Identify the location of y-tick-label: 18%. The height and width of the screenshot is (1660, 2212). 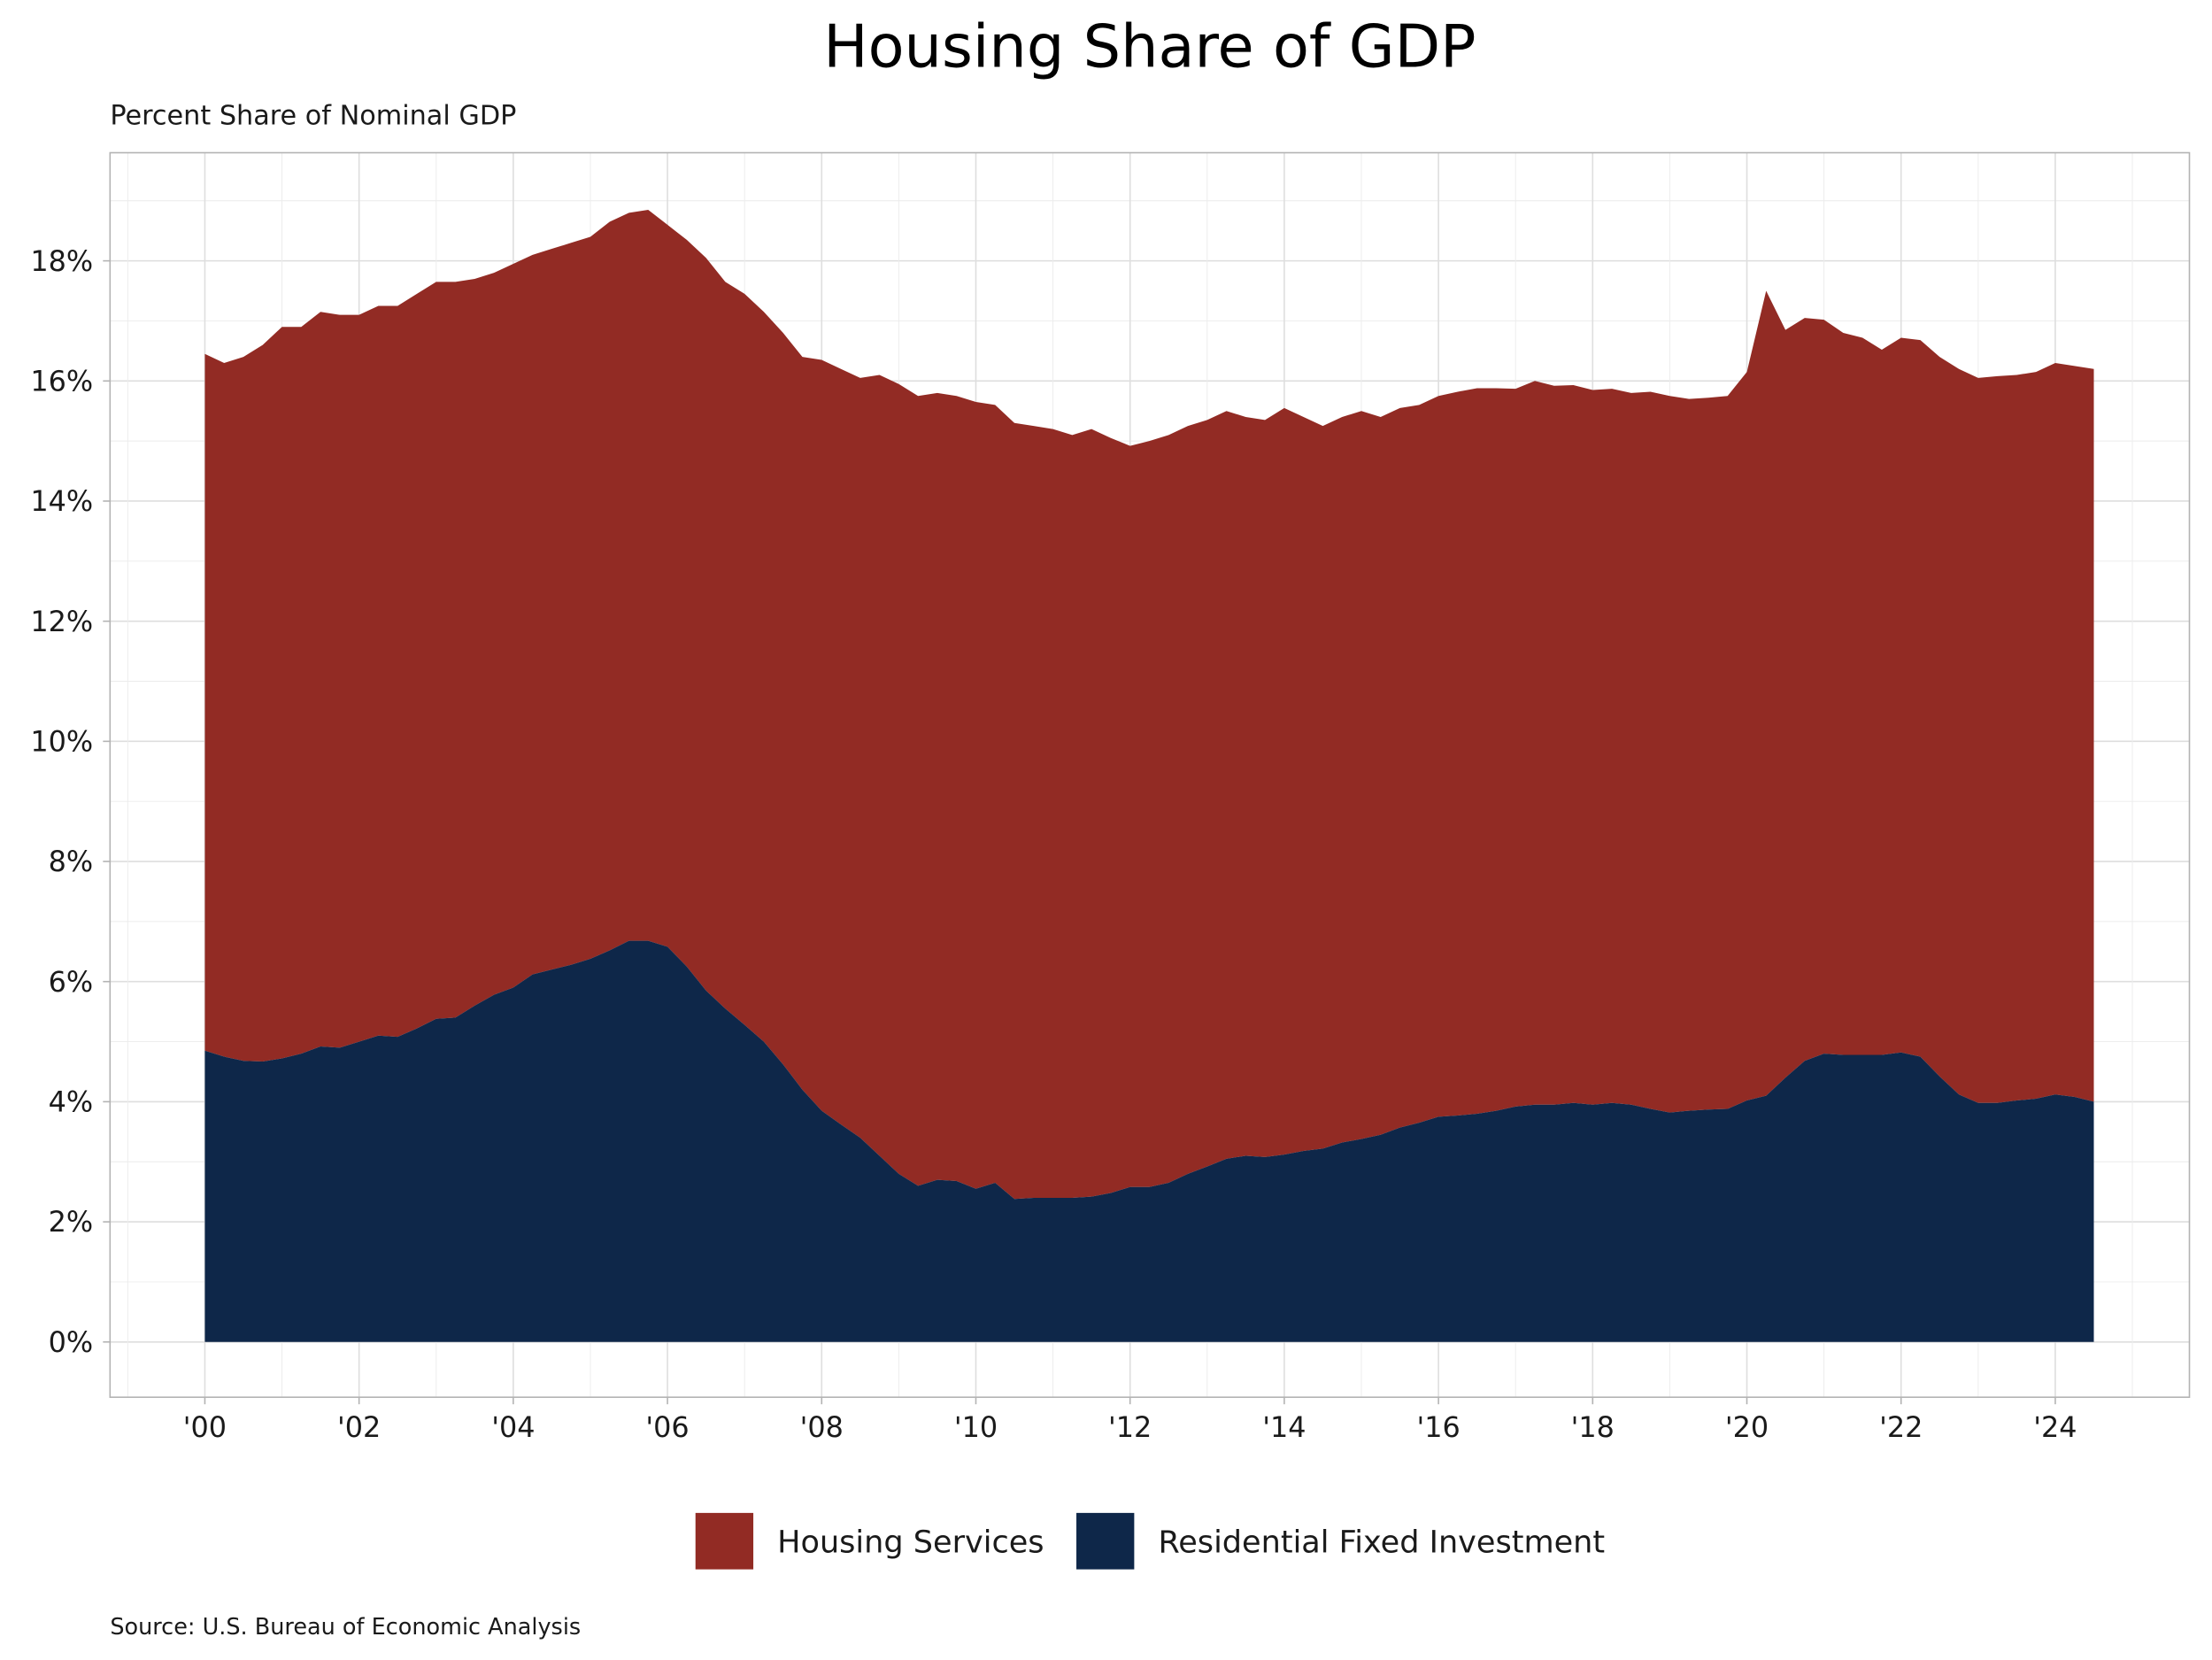
(61, 261).